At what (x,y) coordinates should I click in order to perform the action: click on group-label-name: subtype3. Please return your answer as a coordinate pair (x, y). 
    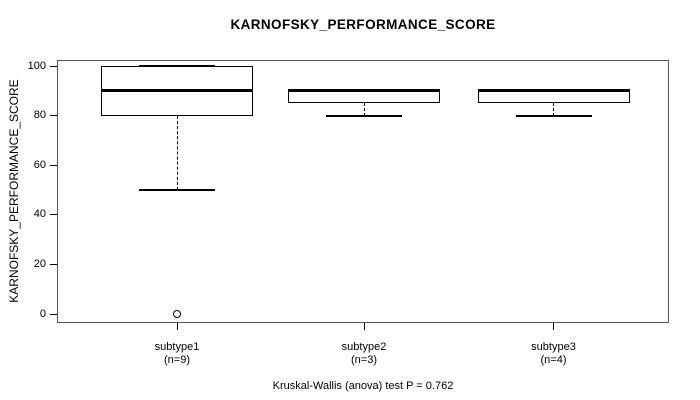
    Looking at the image, I should click on (553, 347).